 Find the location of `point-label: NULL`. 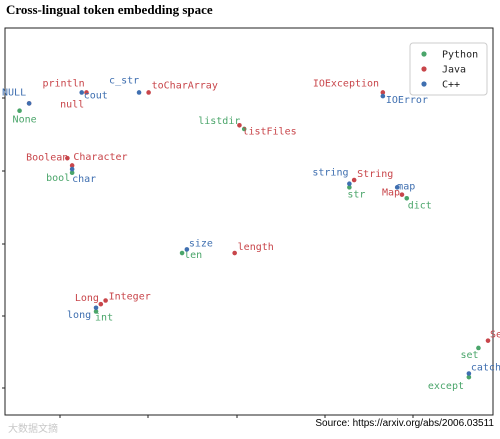

point-label: NULL is located at coordinates (14, 92).